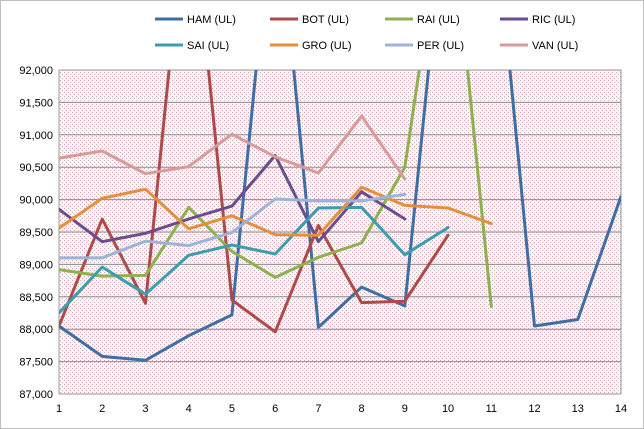  I want to click on x-tick-label: 10, so click(448, 409).